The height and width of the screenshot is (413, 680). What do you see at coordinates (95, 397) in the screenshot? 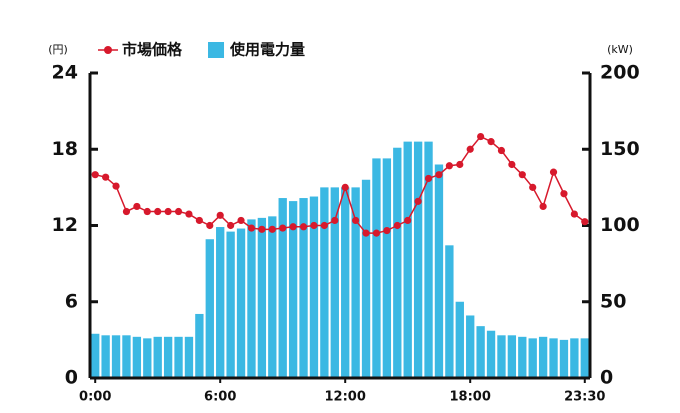
I see `x-tick-label: 0:00` at bounding box center [95, 397].